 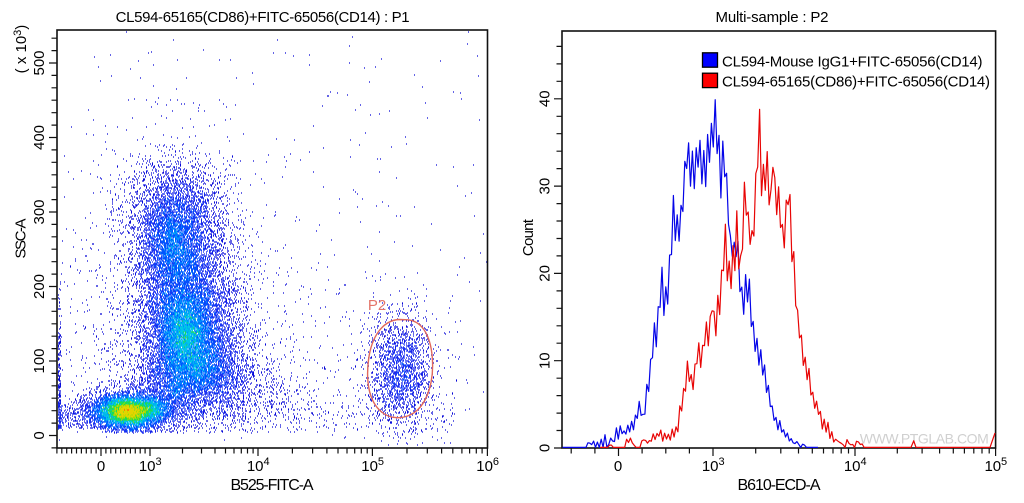 What do you see at coordinates (39, 137) in the screenshot?
I see `svg-text: 400` at bounding box center [39, 137].